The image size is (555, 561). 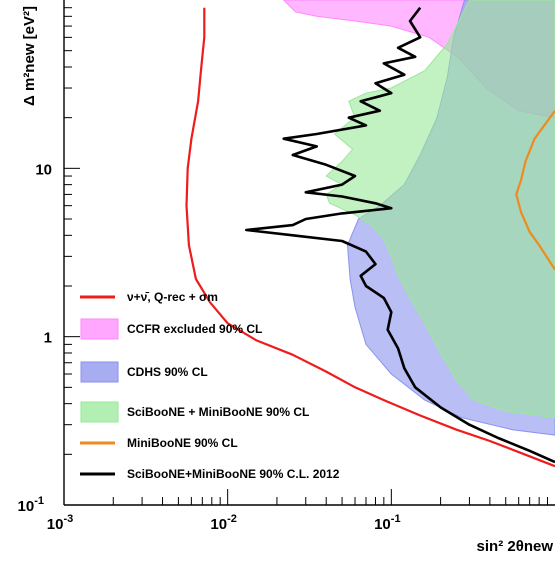 I want to click on x-axis-title: sin² 2θnew, so click(x=515, y=546).